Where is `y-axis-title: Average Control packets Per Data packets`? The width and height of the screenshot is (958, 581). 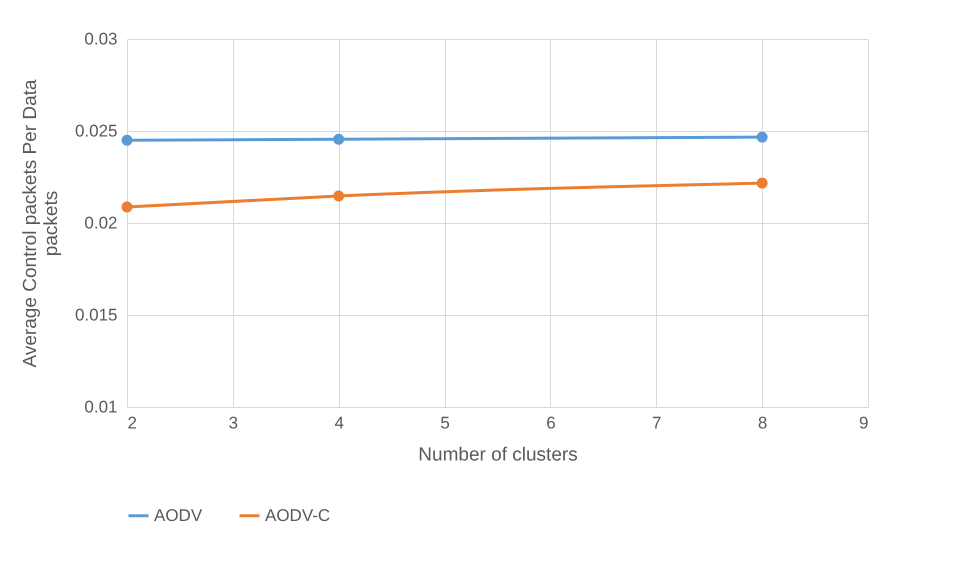 y-axis-title: Average Control packets Per Data packets is located at coordinates (41, 223).